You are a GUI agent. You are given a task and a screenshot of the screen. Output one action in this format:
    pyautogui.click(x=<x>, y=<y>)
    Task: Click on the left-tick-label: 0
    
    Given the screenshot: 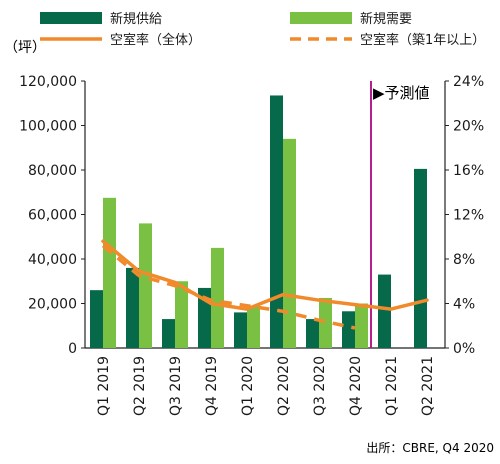 What is the action you would take?
    pyautogui.click(x=72, y=349)
    